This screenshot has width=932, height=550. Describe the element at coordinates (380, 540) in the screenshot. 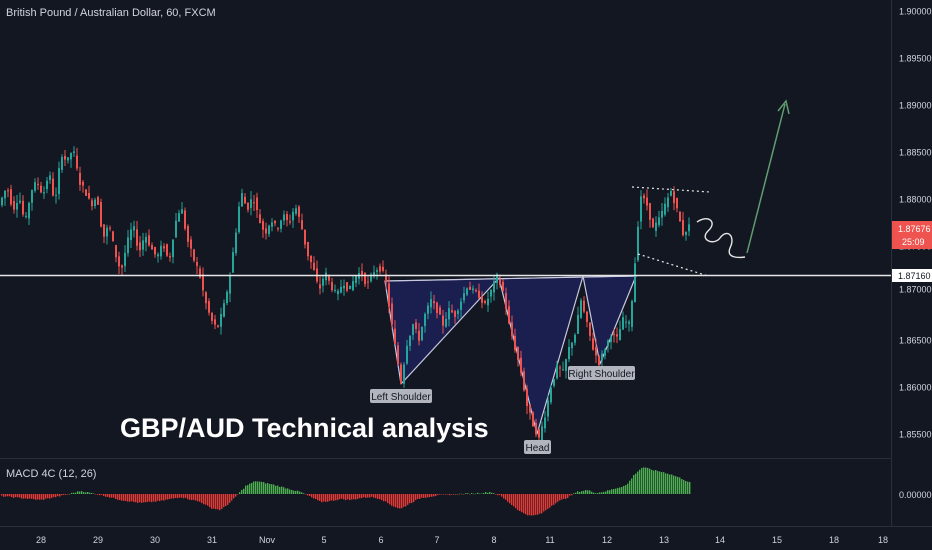

I see `time-tick: 6` at that location.